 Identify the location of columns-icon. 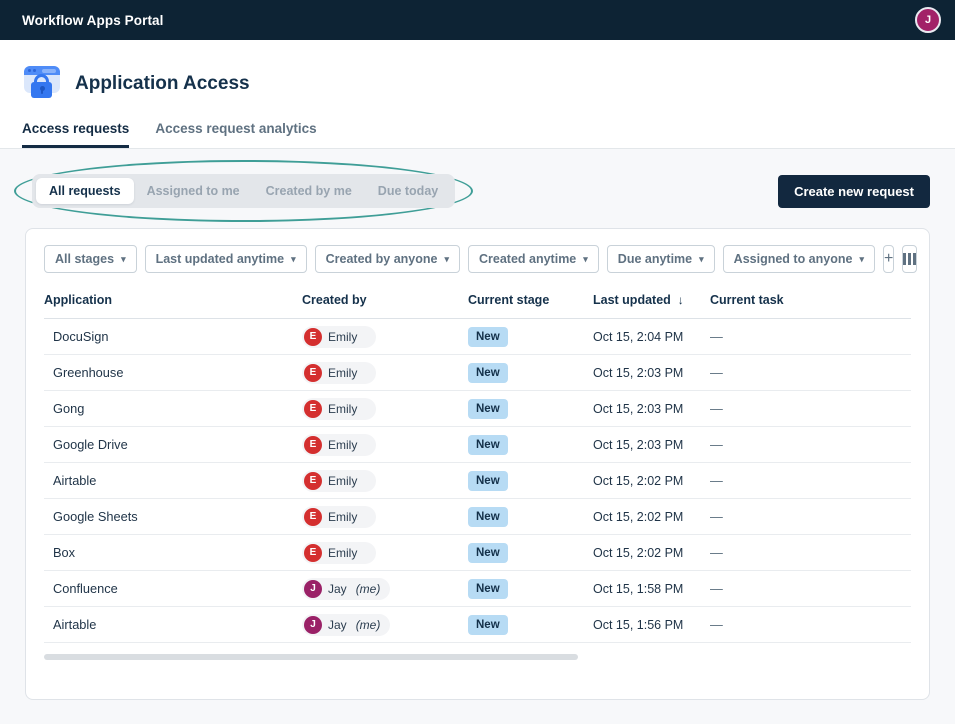
(905, 259).